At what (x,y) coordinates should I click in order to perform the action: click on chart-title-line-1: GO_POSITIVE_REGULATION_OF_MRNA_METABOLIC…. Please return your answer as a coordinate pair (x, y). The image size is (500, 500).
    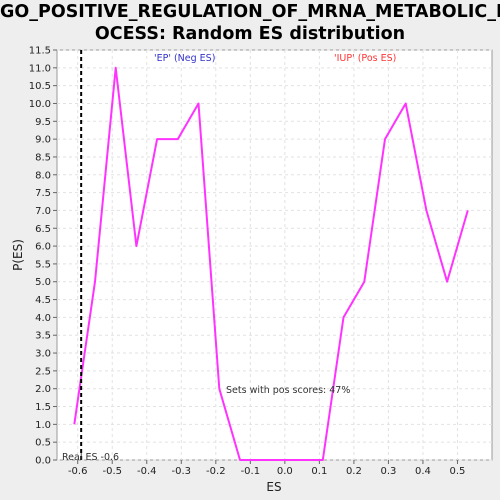
    Looking at the image, I should click on (250, 12).